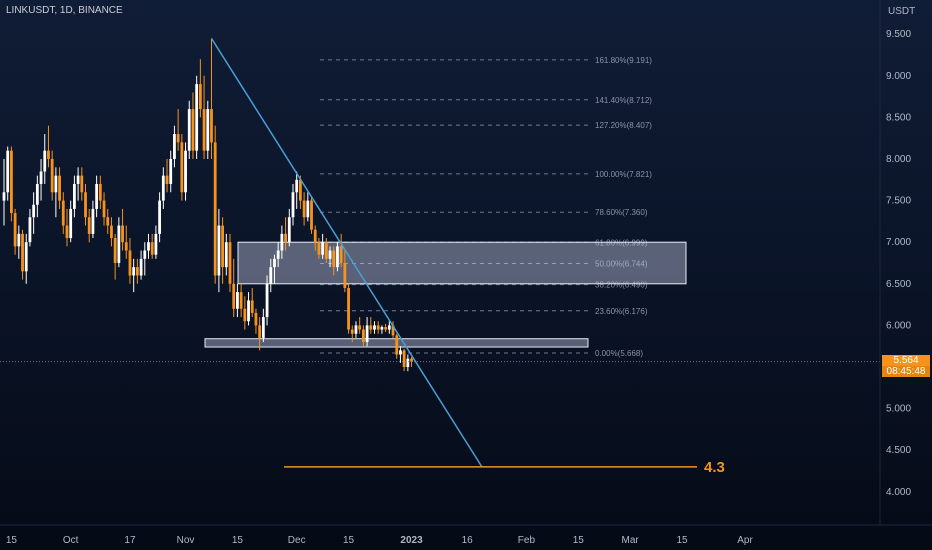  What do you see at coordinates (130, 540) in the screenshot?
I see `time-axis-tick: 17` at bounding box center [130, 540].